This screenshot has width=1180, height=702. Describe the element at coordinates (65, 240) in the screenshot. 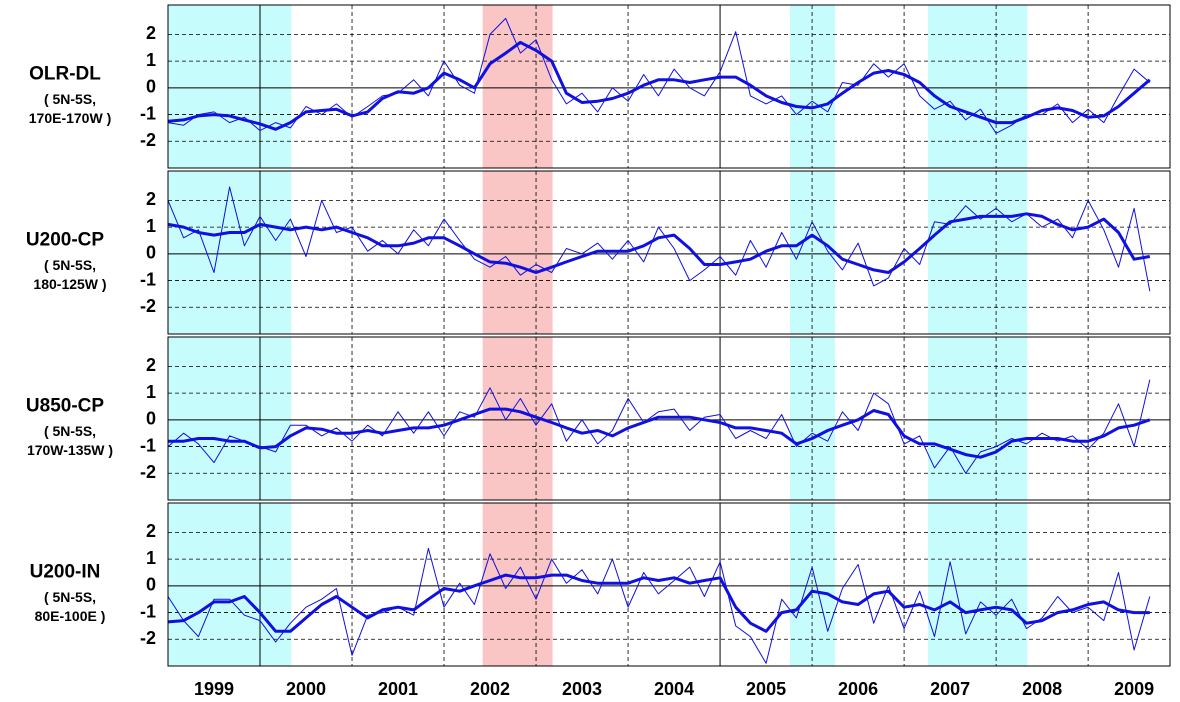

I see `panel-title: U200-CP` at that location.